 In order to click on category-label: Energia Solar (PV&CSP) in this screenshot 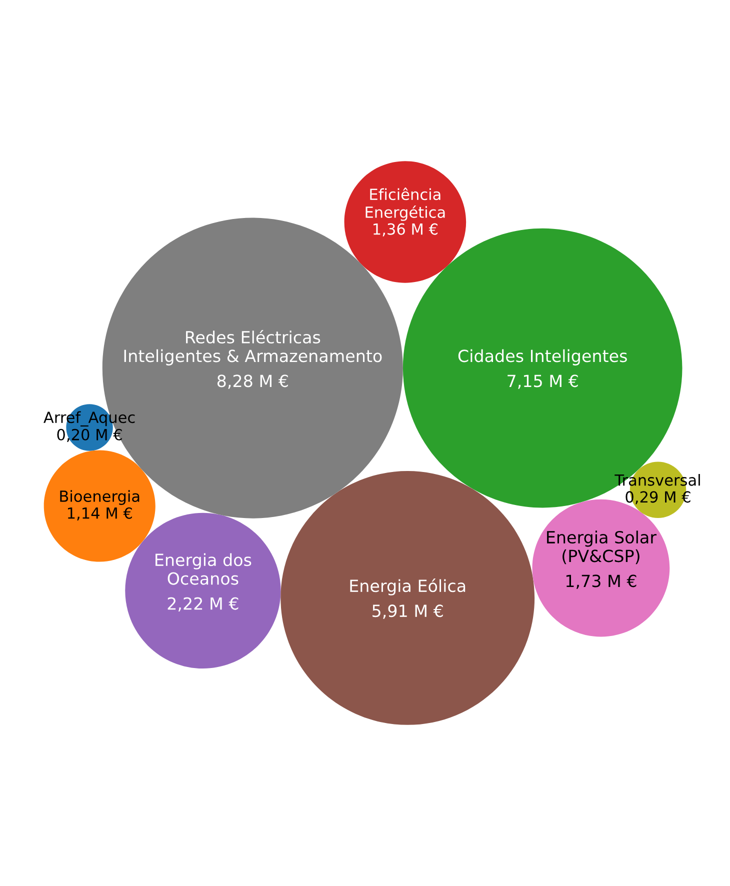, I will do `click(602, 547)`.